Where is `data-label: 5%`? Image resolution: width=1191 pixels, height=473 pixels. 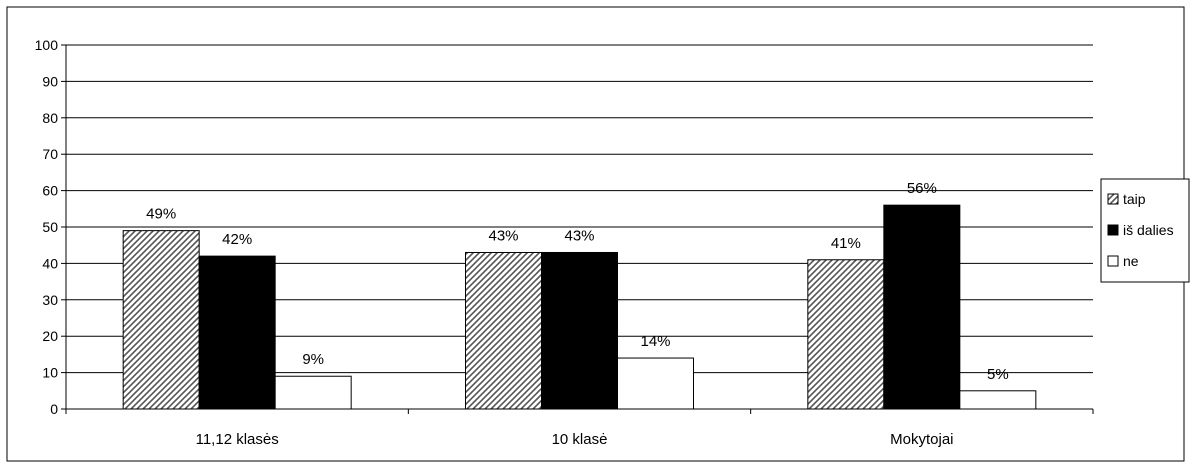 data-label: 5% is located at coordinates (998, 374).